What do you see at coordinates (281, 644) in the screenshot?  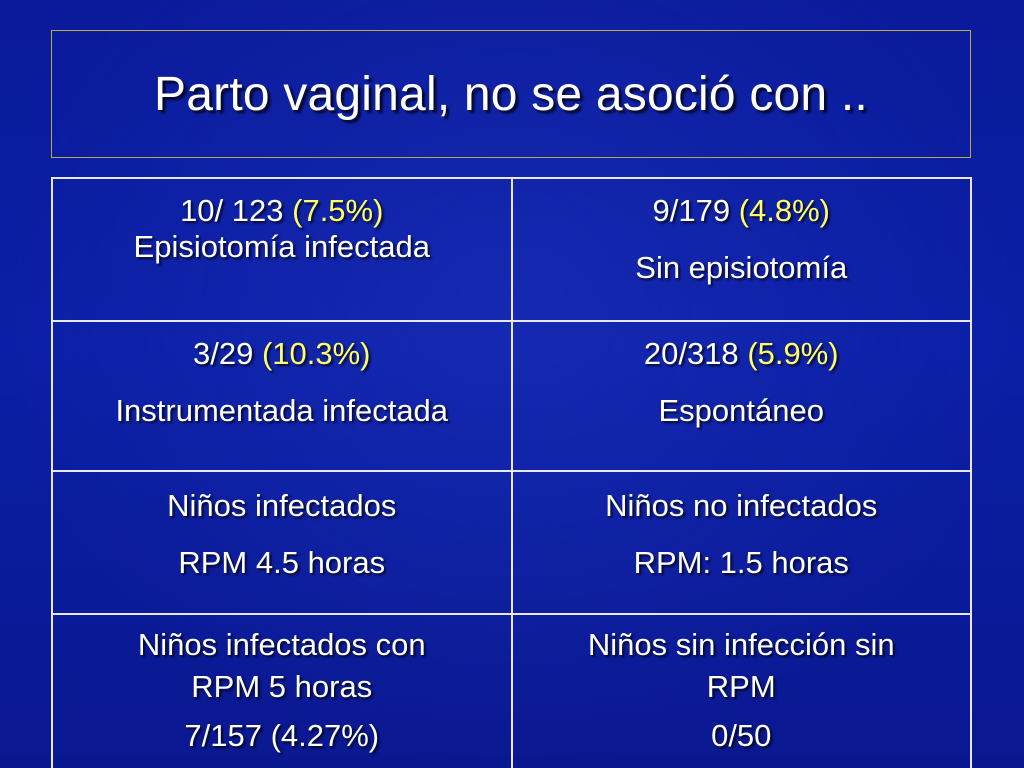 I see `cell-line-1: Niños infectados con` at bounding box center [281, 644].